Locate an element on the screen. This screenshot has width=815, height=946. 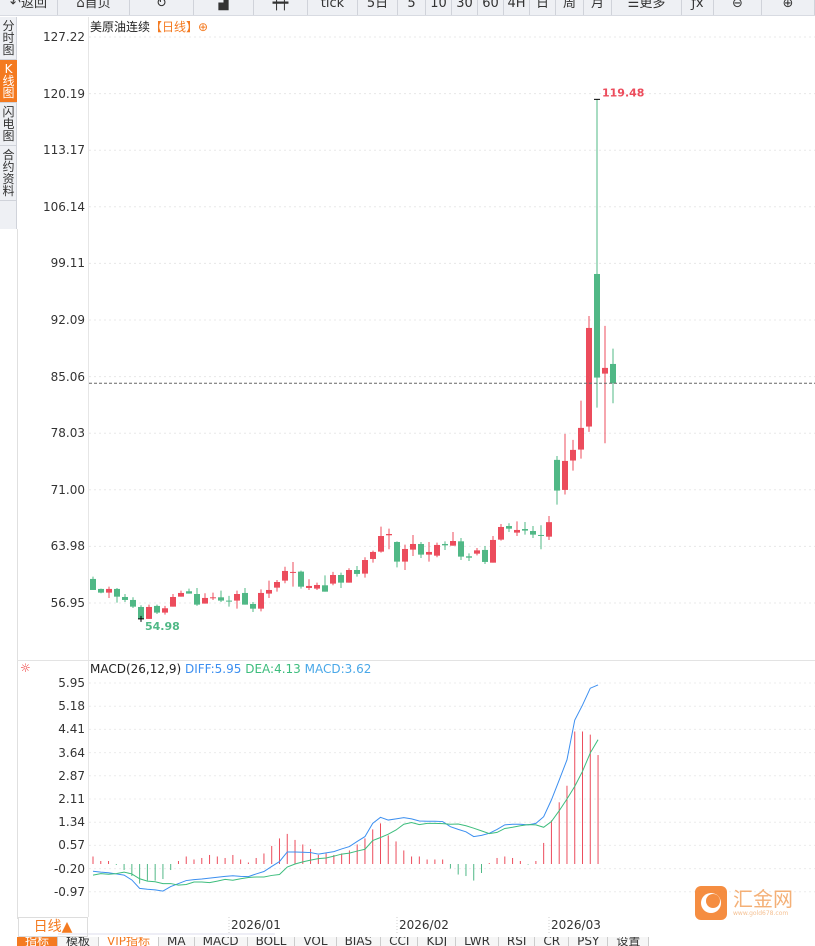
price-tick: 106.14 is located at coordinates (64, 206).